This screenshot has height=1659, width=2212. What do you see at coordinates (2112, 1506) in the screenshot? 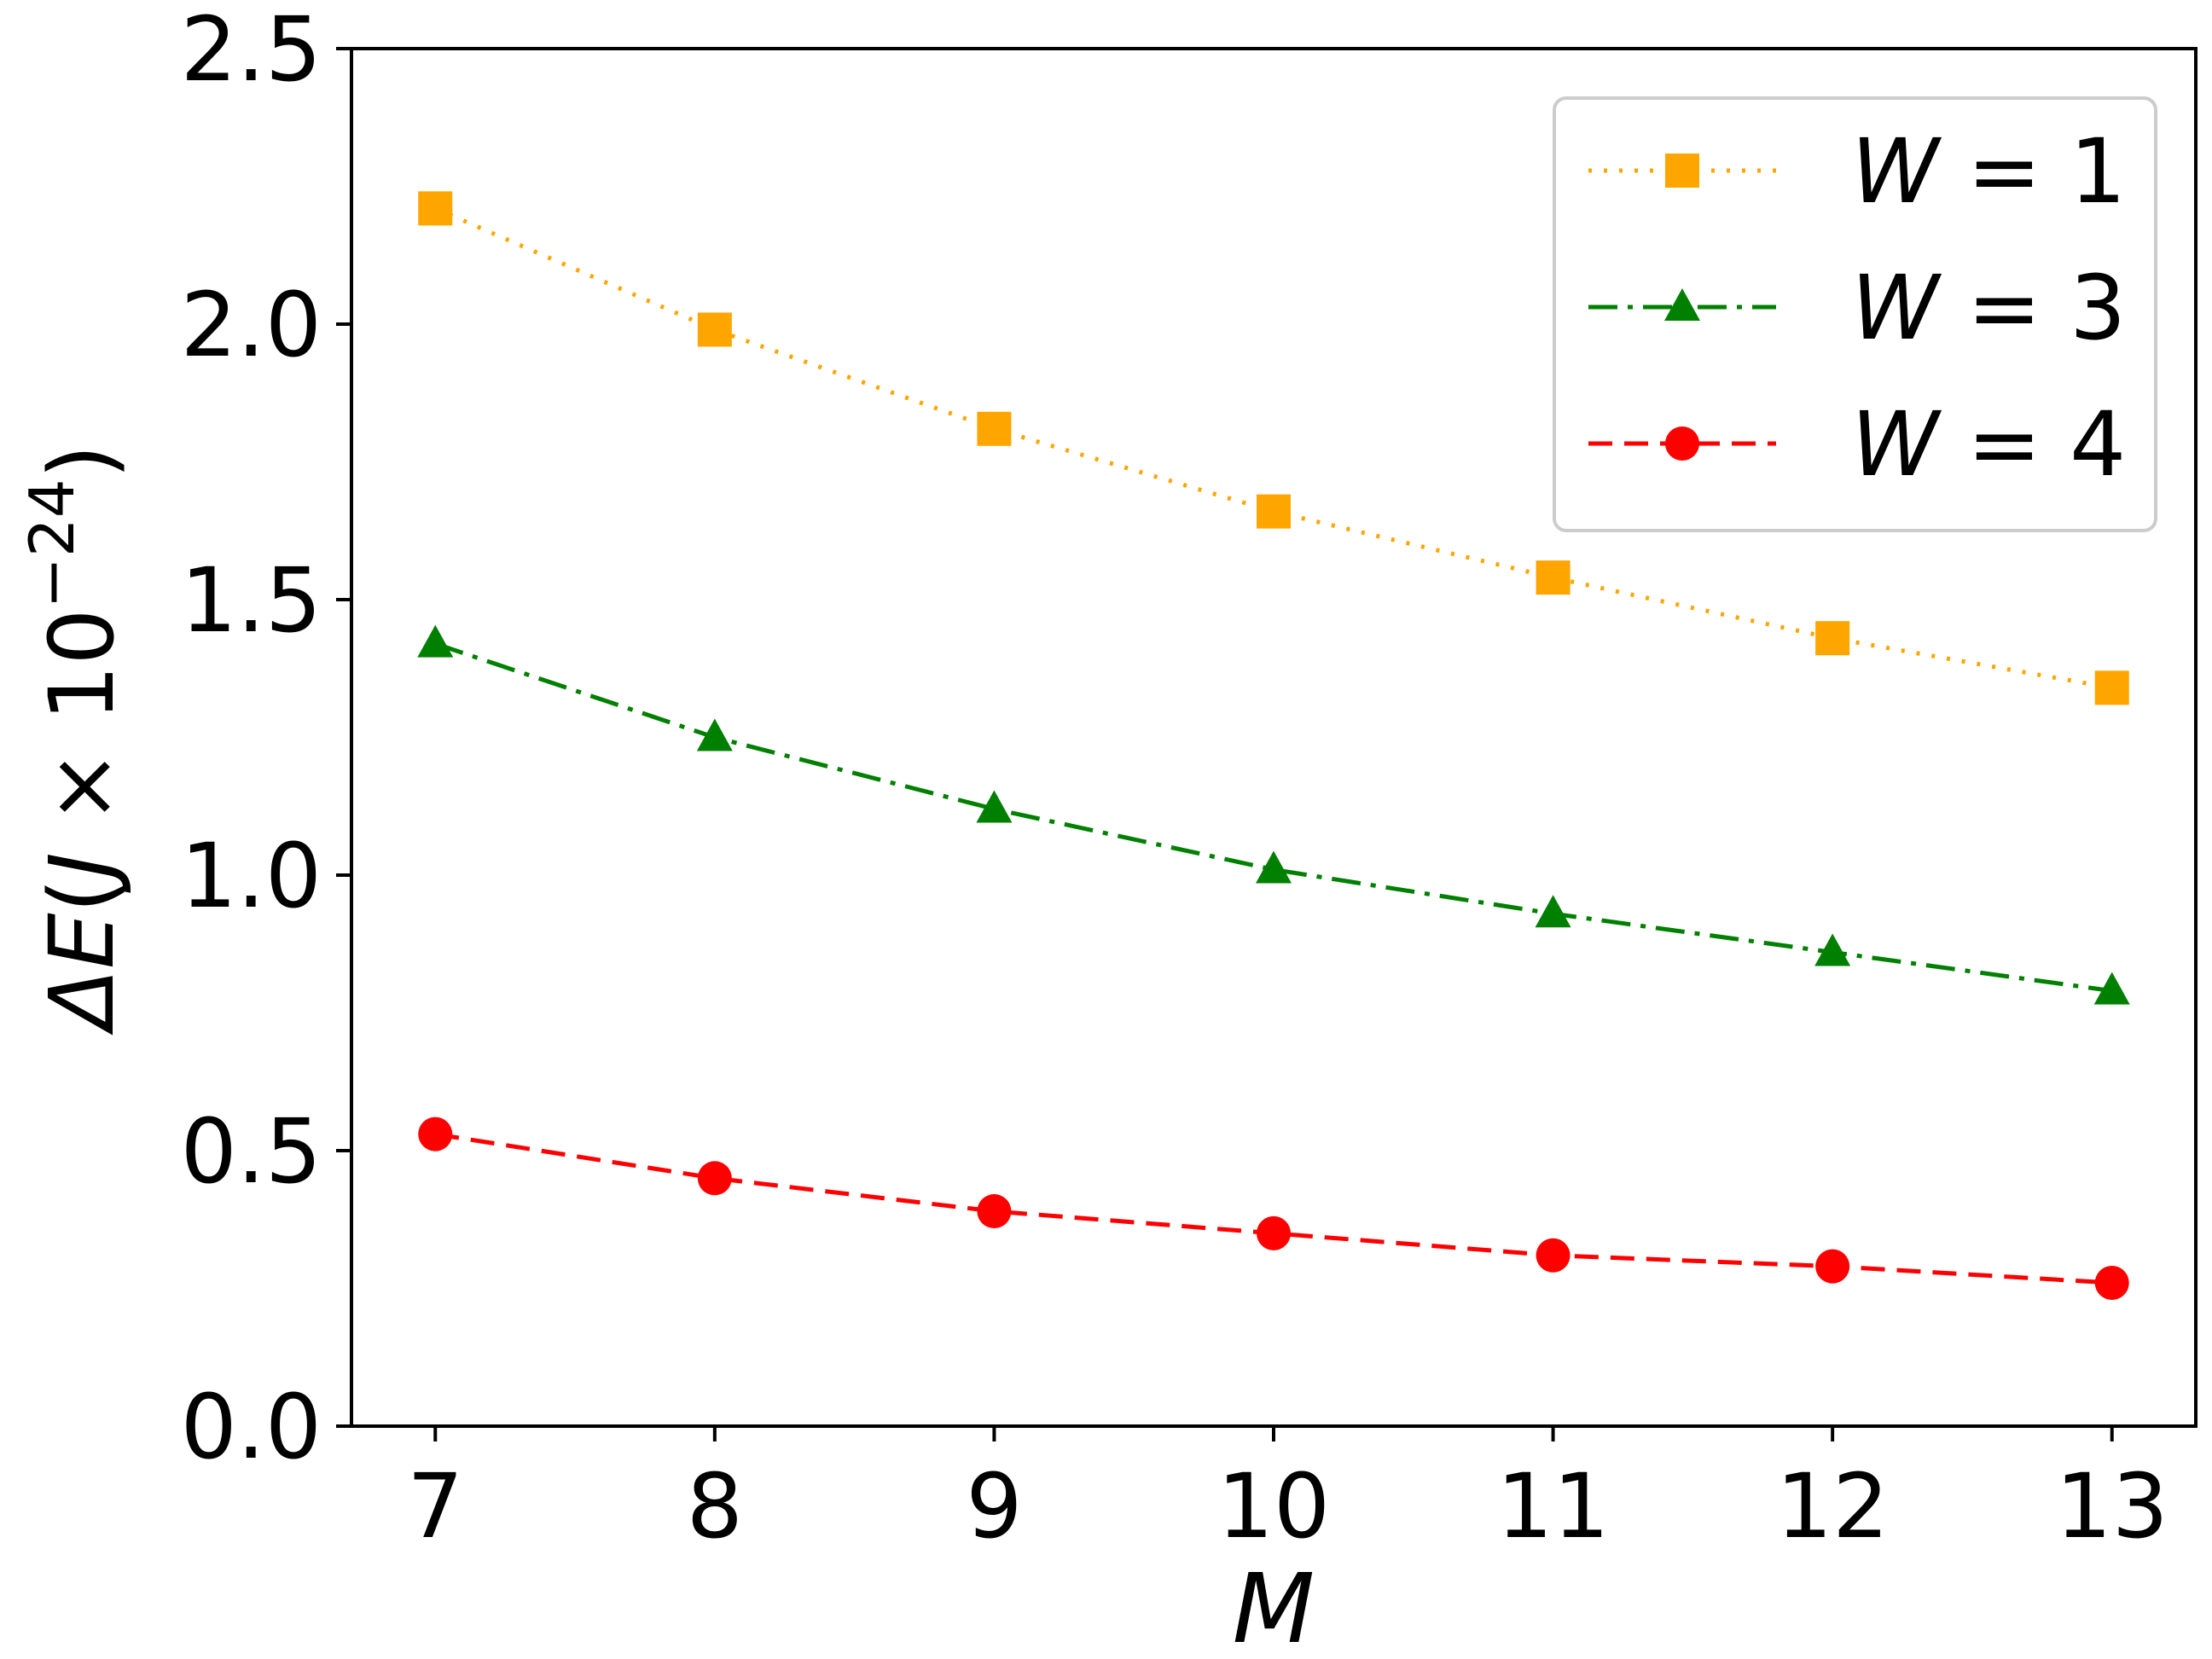
I see `x-tick-label: 13` at bounding box center [2112, 1506].